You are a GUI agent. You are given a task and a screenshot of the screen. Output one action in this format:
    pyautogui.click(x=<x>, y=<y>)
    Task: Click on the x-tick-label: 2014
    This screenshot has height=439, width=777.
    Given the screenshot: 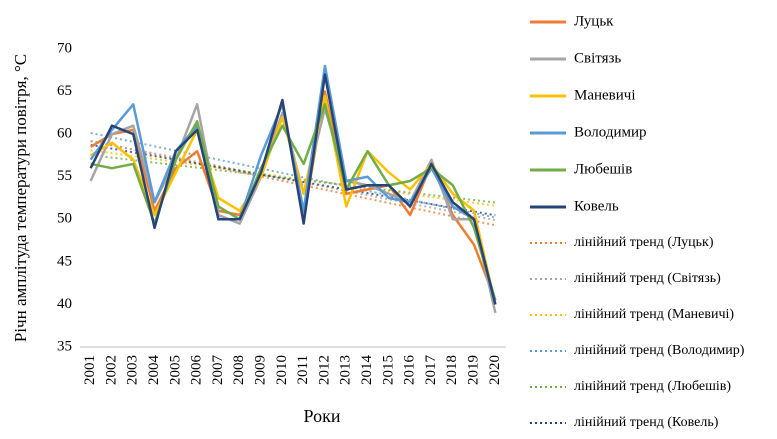 What is the action you would take?
    pyautogui.click(x=367, y=370)
    